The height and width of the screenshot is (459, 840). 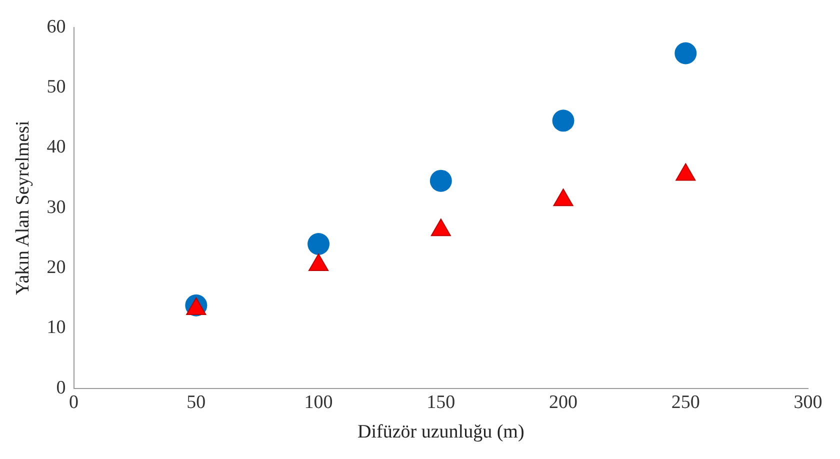 What do you see at coordinates (23, 208) in the screenshot?
I see `y-axis-title: Yakın Alan Seyrelmesi` at bounding box center [23, 208].